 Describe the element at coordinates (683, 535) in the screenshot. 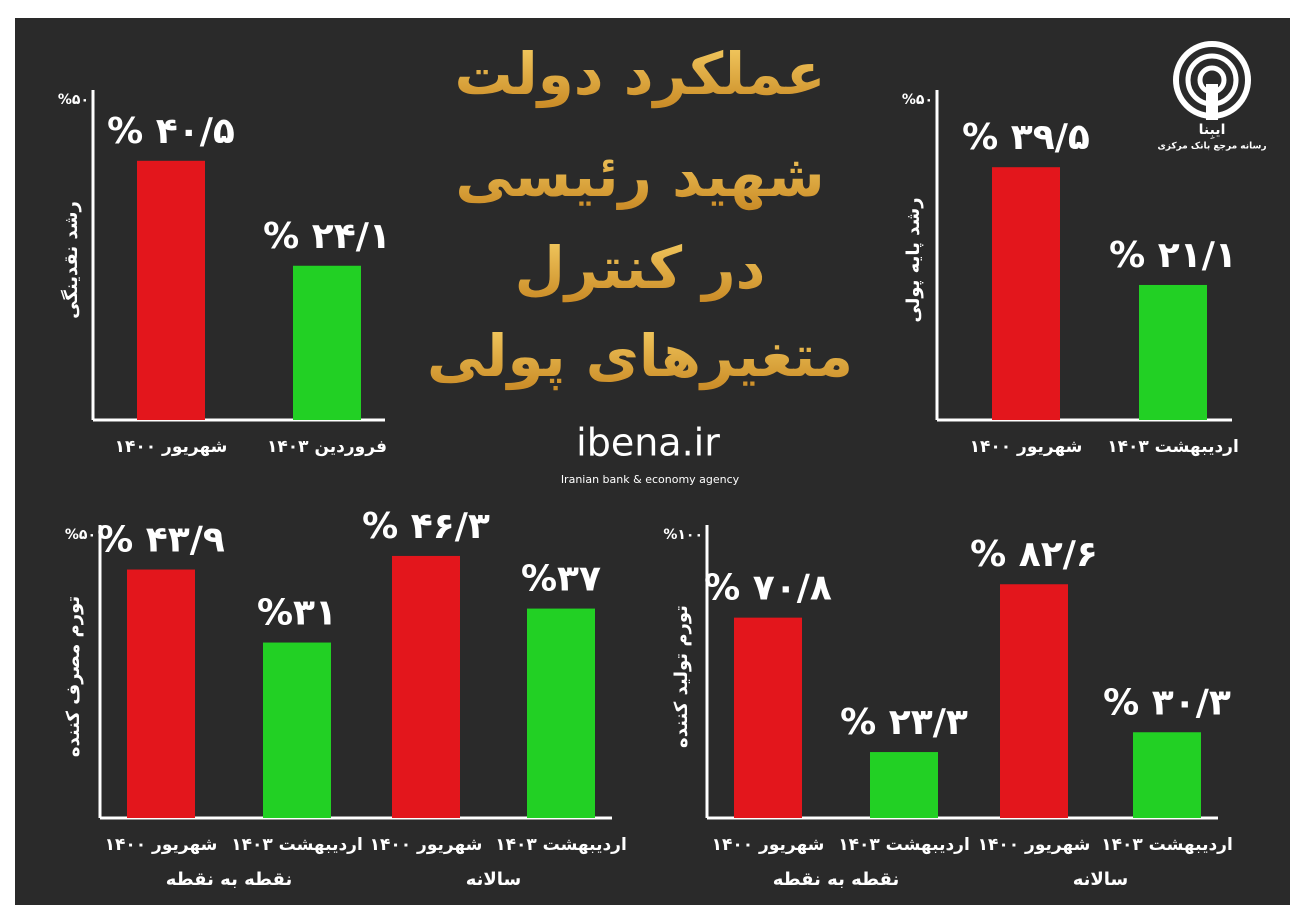

I see `y-tick-label: %۱۰۰` at that location.